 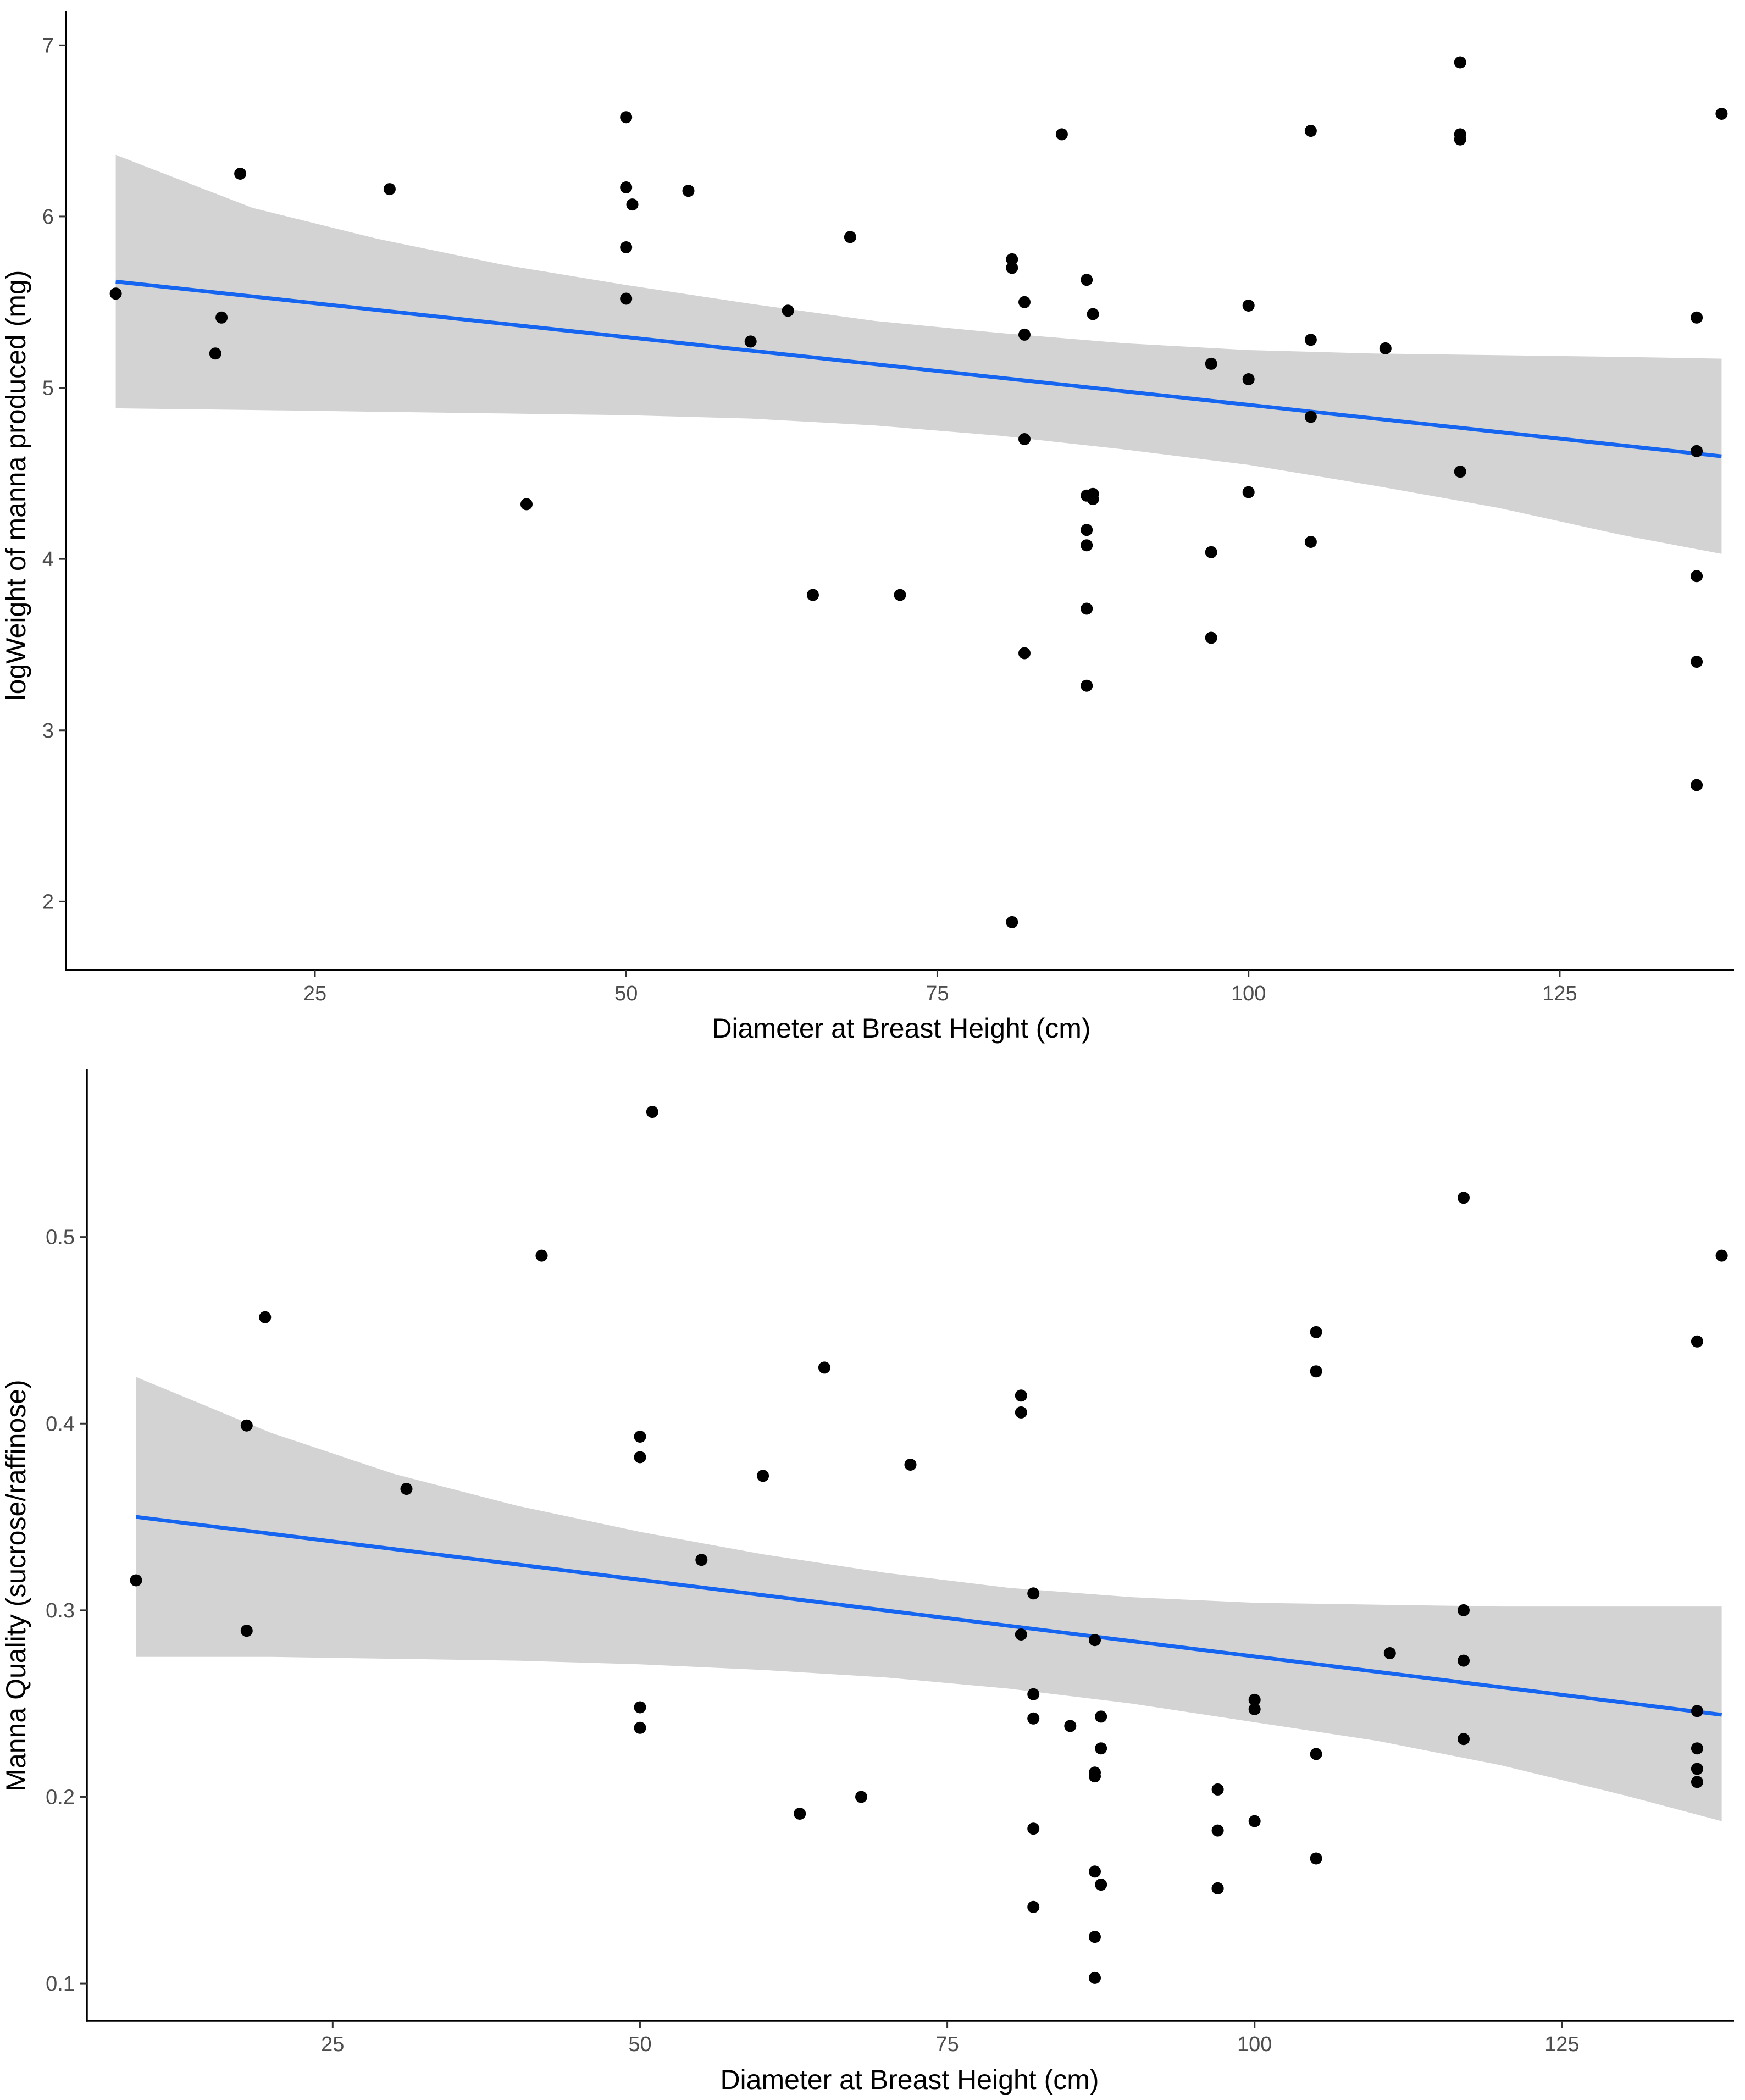 I want to click on bottom-y-tick-label: 0.1, so click(x=60, y=1984).